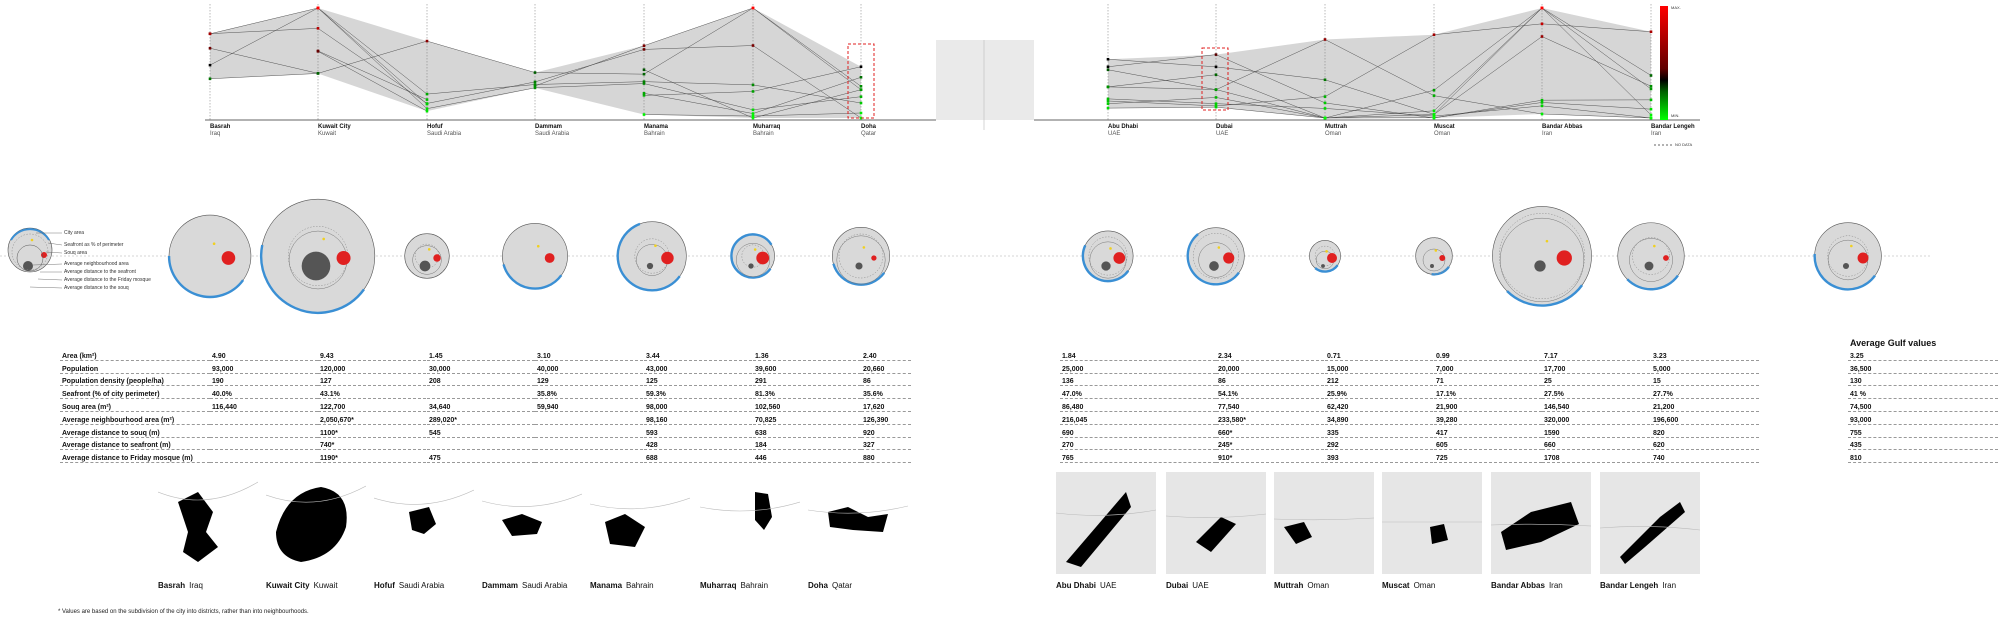 This screenshot has height=623, width=2000. I want to click on table-cell: 335, so click(1379, 431).